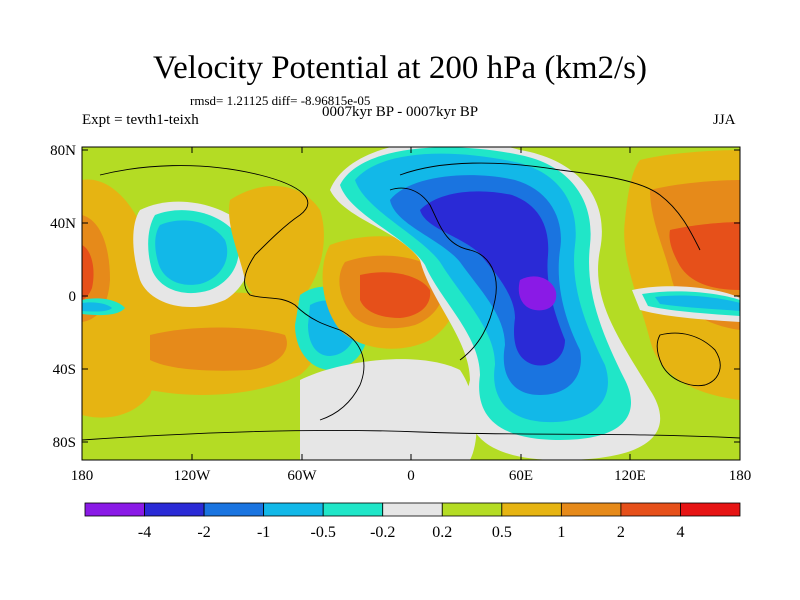 Image resolution: width=800 pixels, height=600 pixels. Describe the element at coordinates (395, 295) in the screenshot. I see `field-atlantic-red` at that location.